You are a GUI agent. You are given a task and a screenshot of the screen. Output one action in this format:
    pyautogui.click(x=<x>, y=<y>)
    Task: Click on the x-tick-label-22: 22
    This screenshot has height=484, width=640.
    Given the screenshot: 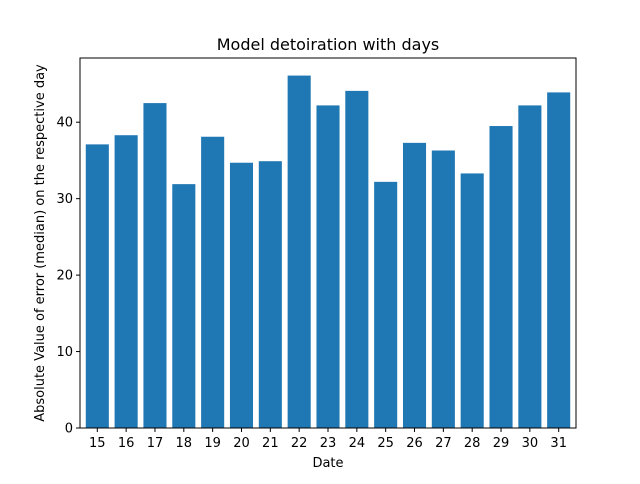 What is the action you would take?
    pyautogui.click(x=299, y=443)
    